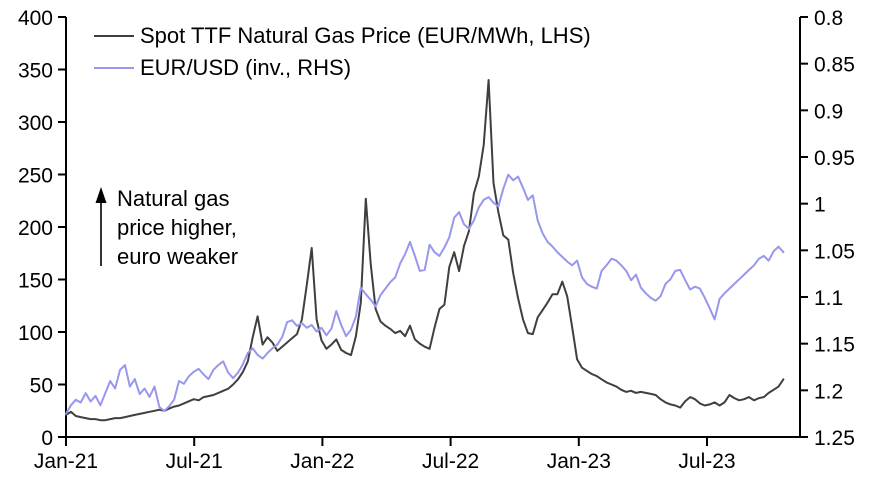  What do you see at coordinates (834, 345) in the screenshot?
I see `right-axis-tick-label: 1.15` at bounding box center [834, 345].